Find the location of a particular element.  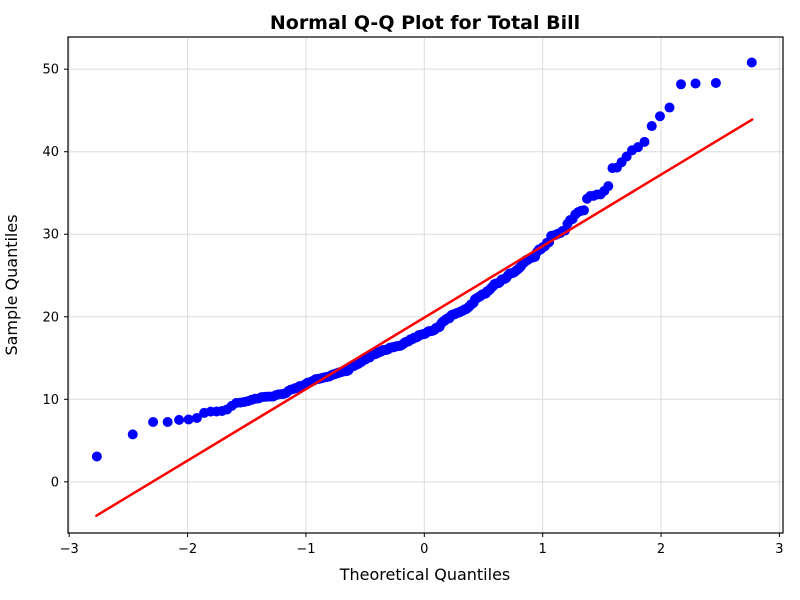

x-tick-label: 2 is located at coordinates (661, 549).